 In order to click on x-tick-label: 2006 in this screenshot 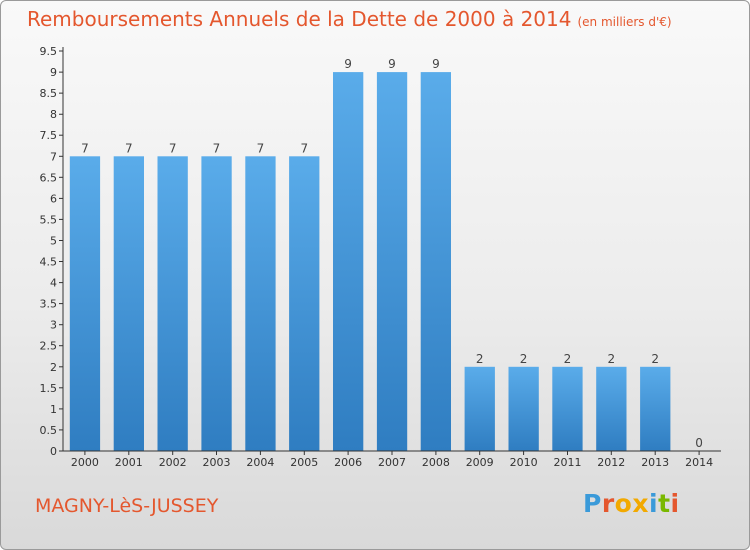, I will do `click(348, 462)`.